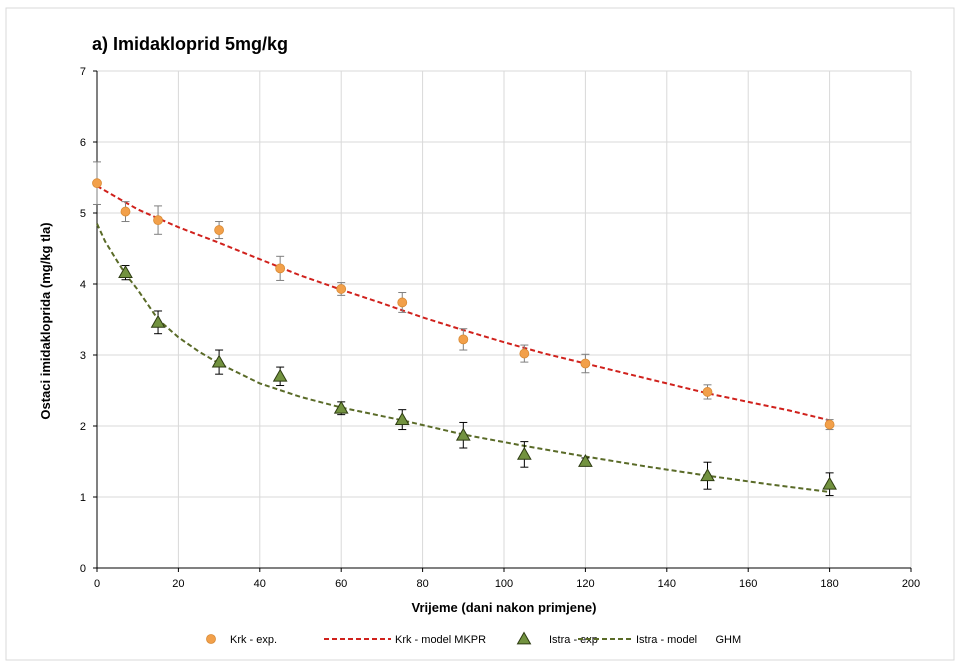  I want to click on y-tick-label: 4, so click(83, 285).